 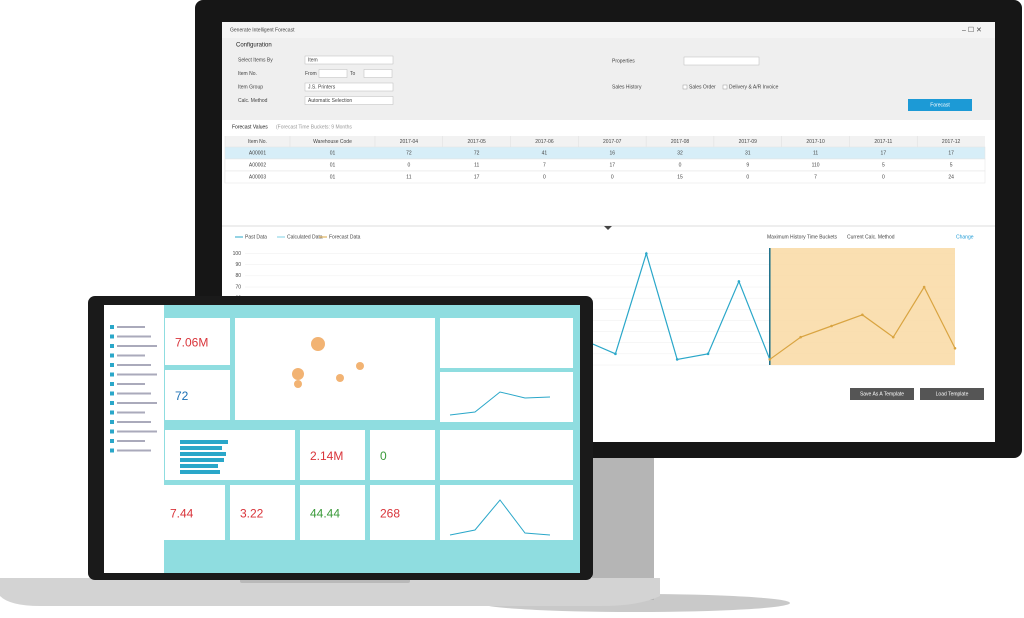 What do you see at coordinates (257, 153) in the screenshot?
I see `table-cell: A00001` at bounding box center [257, 153].